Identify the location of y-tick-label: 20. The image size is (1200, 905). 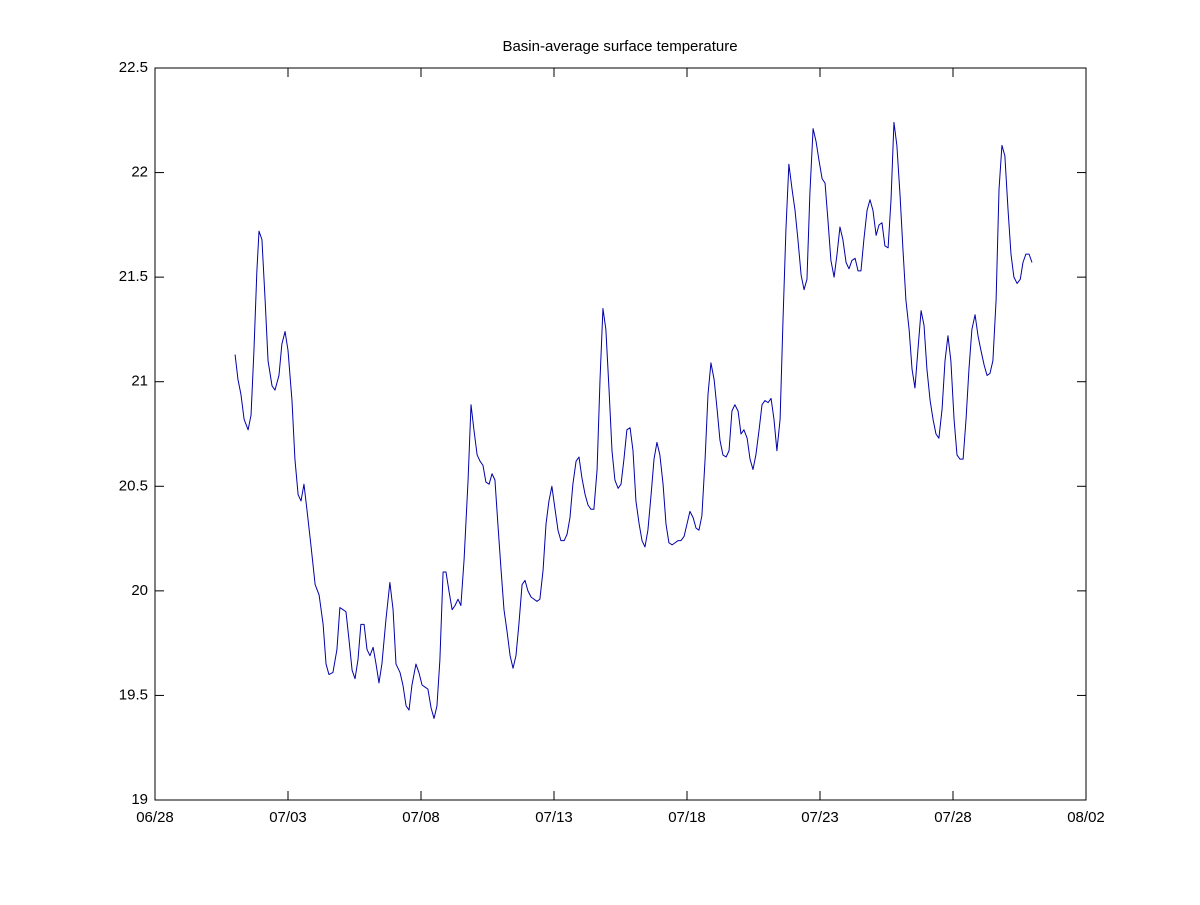
(139, 590).